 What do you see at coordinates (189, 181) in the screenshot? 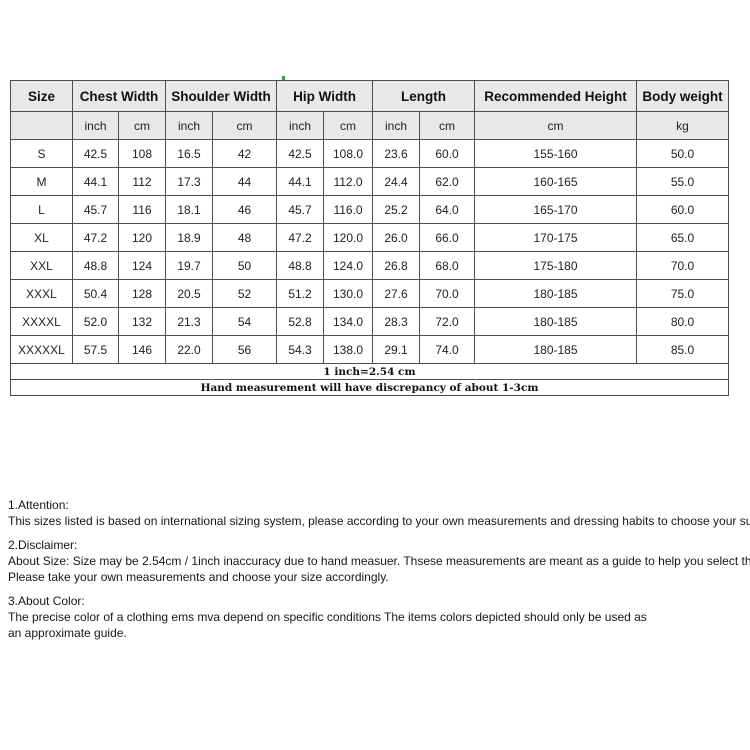
I see `table-cell: 17.3` at bounding box center [189, 181].